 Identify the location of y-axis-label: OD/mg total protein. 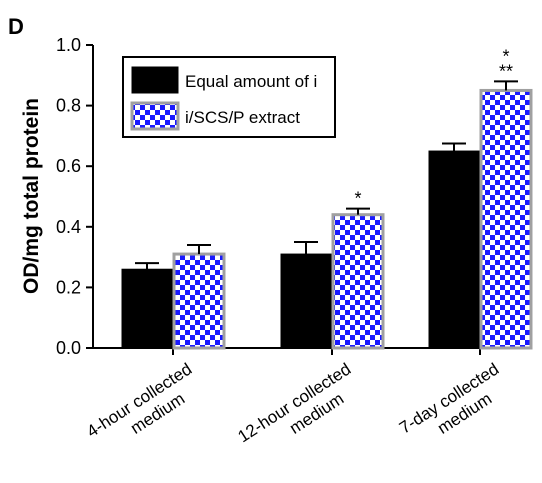
(31, 196).